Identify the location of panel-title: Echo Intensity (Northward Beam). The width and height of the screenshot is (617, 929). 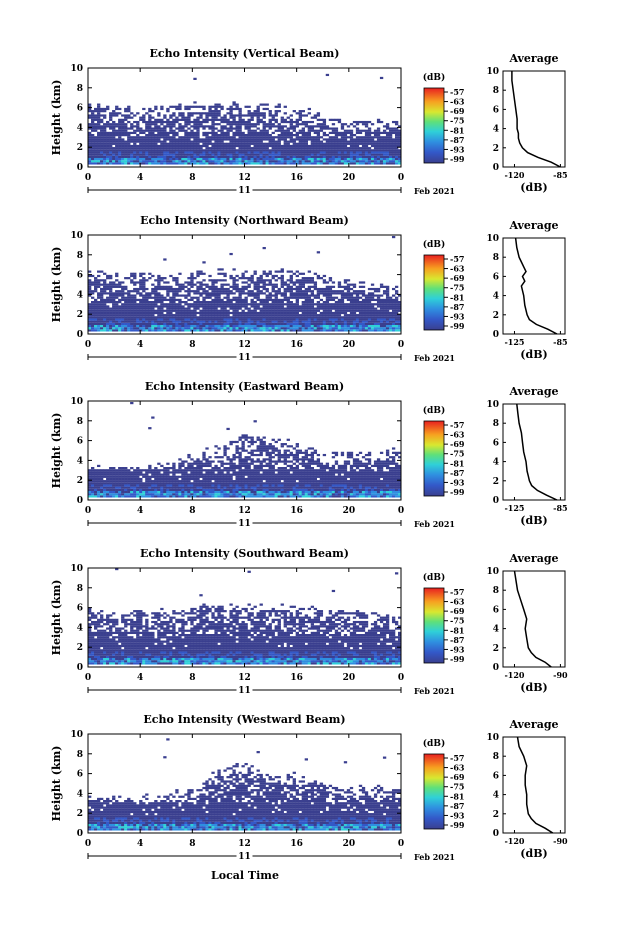
(244, 220).